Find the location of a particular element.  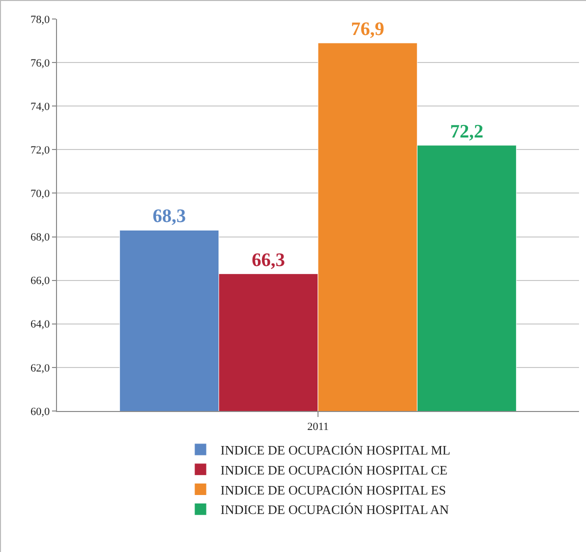

data-label: 72,2 is located at coordinates (467, 131).